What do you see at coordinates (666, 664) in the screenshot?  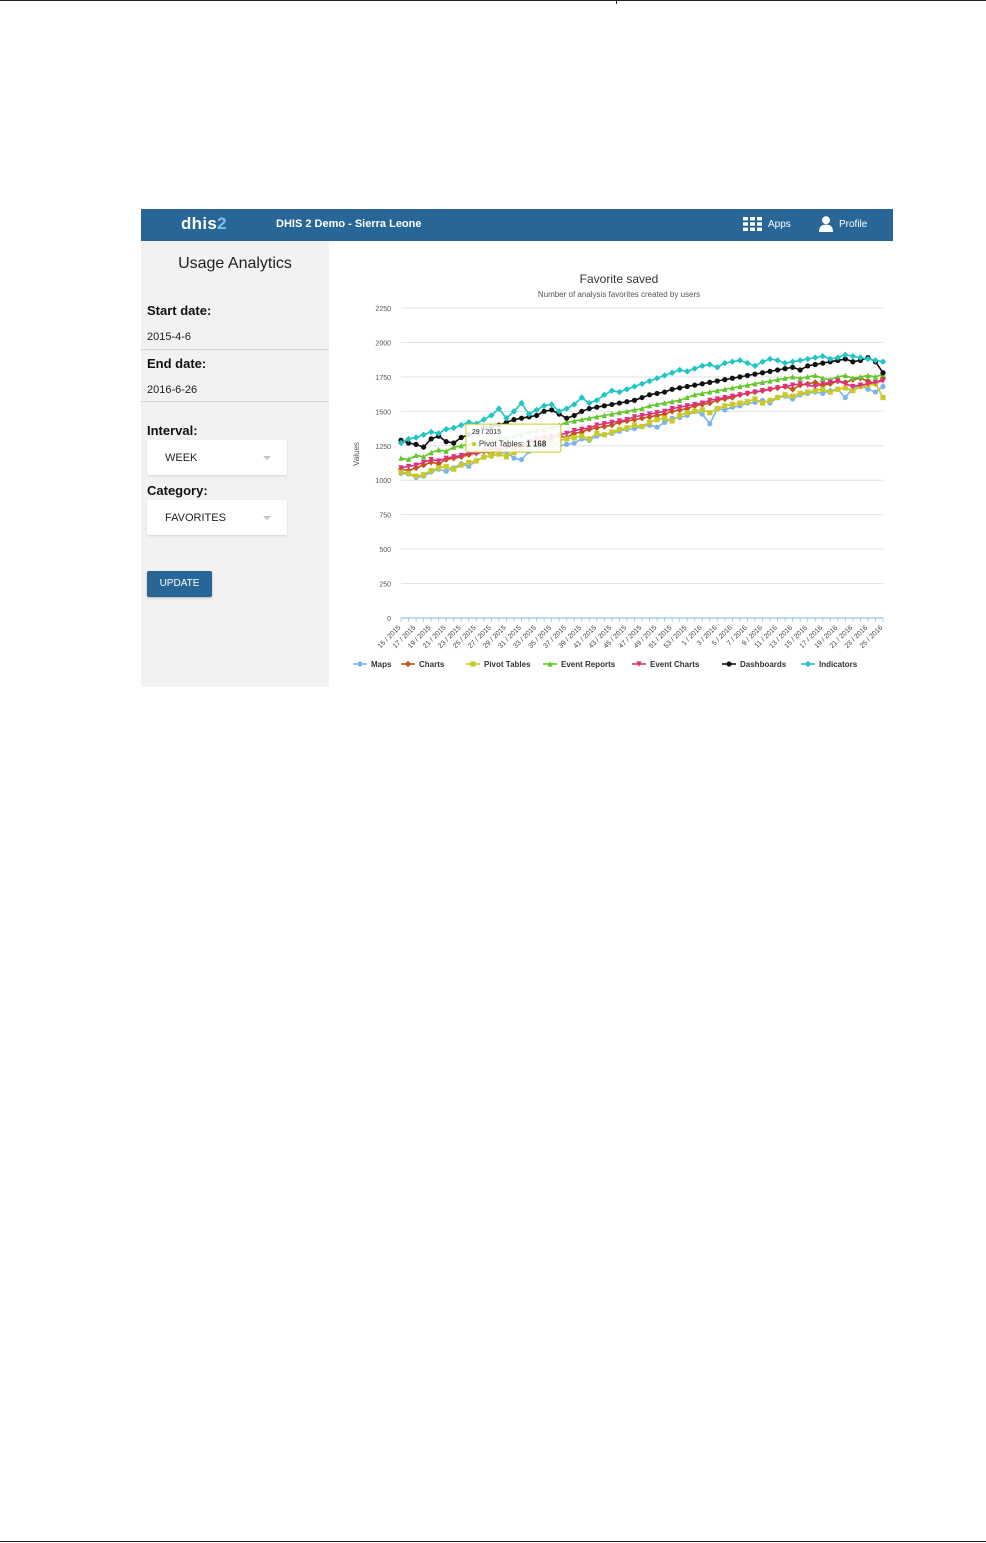 I see `legend-item-event-charts: Event Charts` at bounding box center [666, 664].